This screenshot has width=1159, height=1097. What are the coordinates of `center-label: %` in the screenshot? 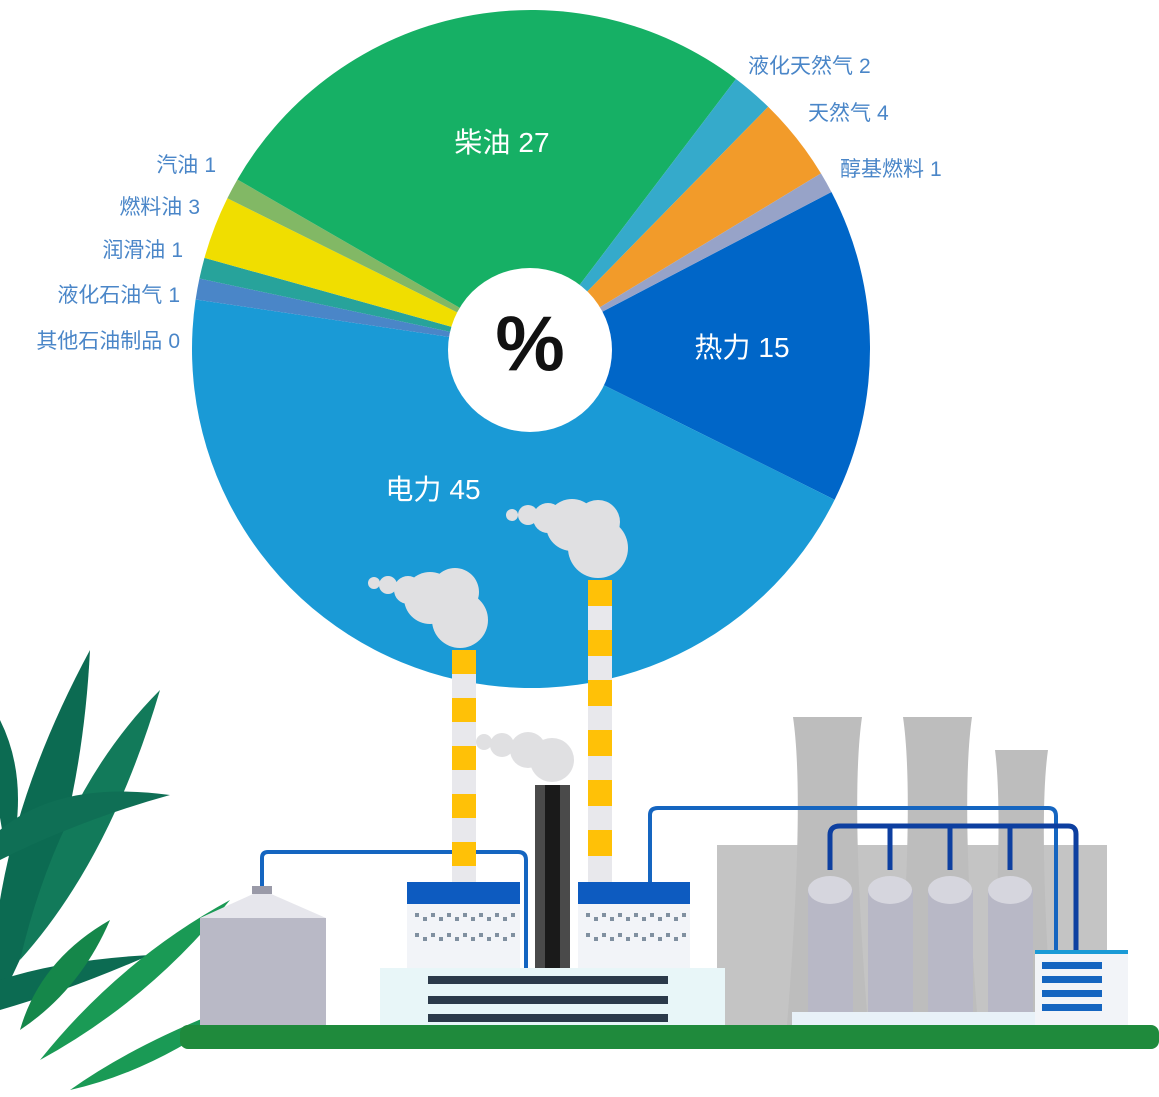 It's located at (529, 344).